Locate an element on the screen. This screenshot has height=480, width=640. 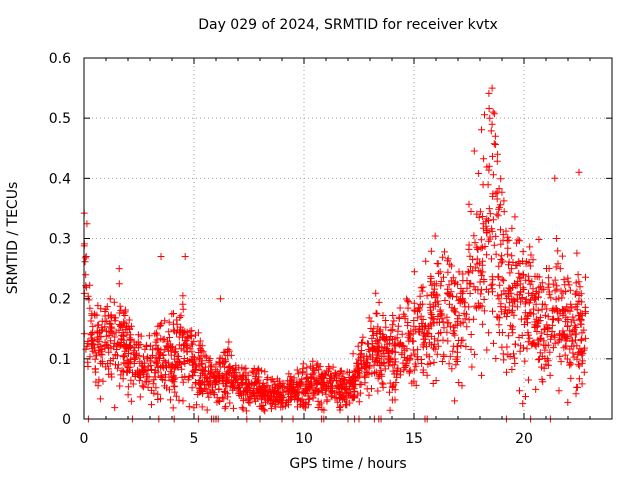
data-point-outlier is located at coordinates (492, 88).